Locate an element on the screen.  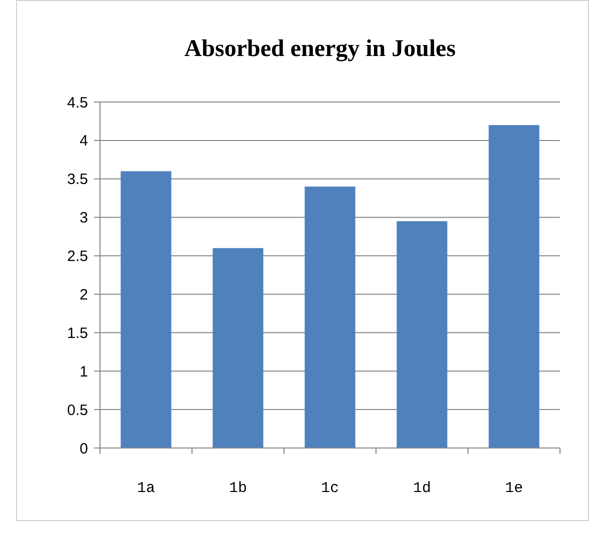
y-tick-label: 3.5 is located at coordinates (77, 179).